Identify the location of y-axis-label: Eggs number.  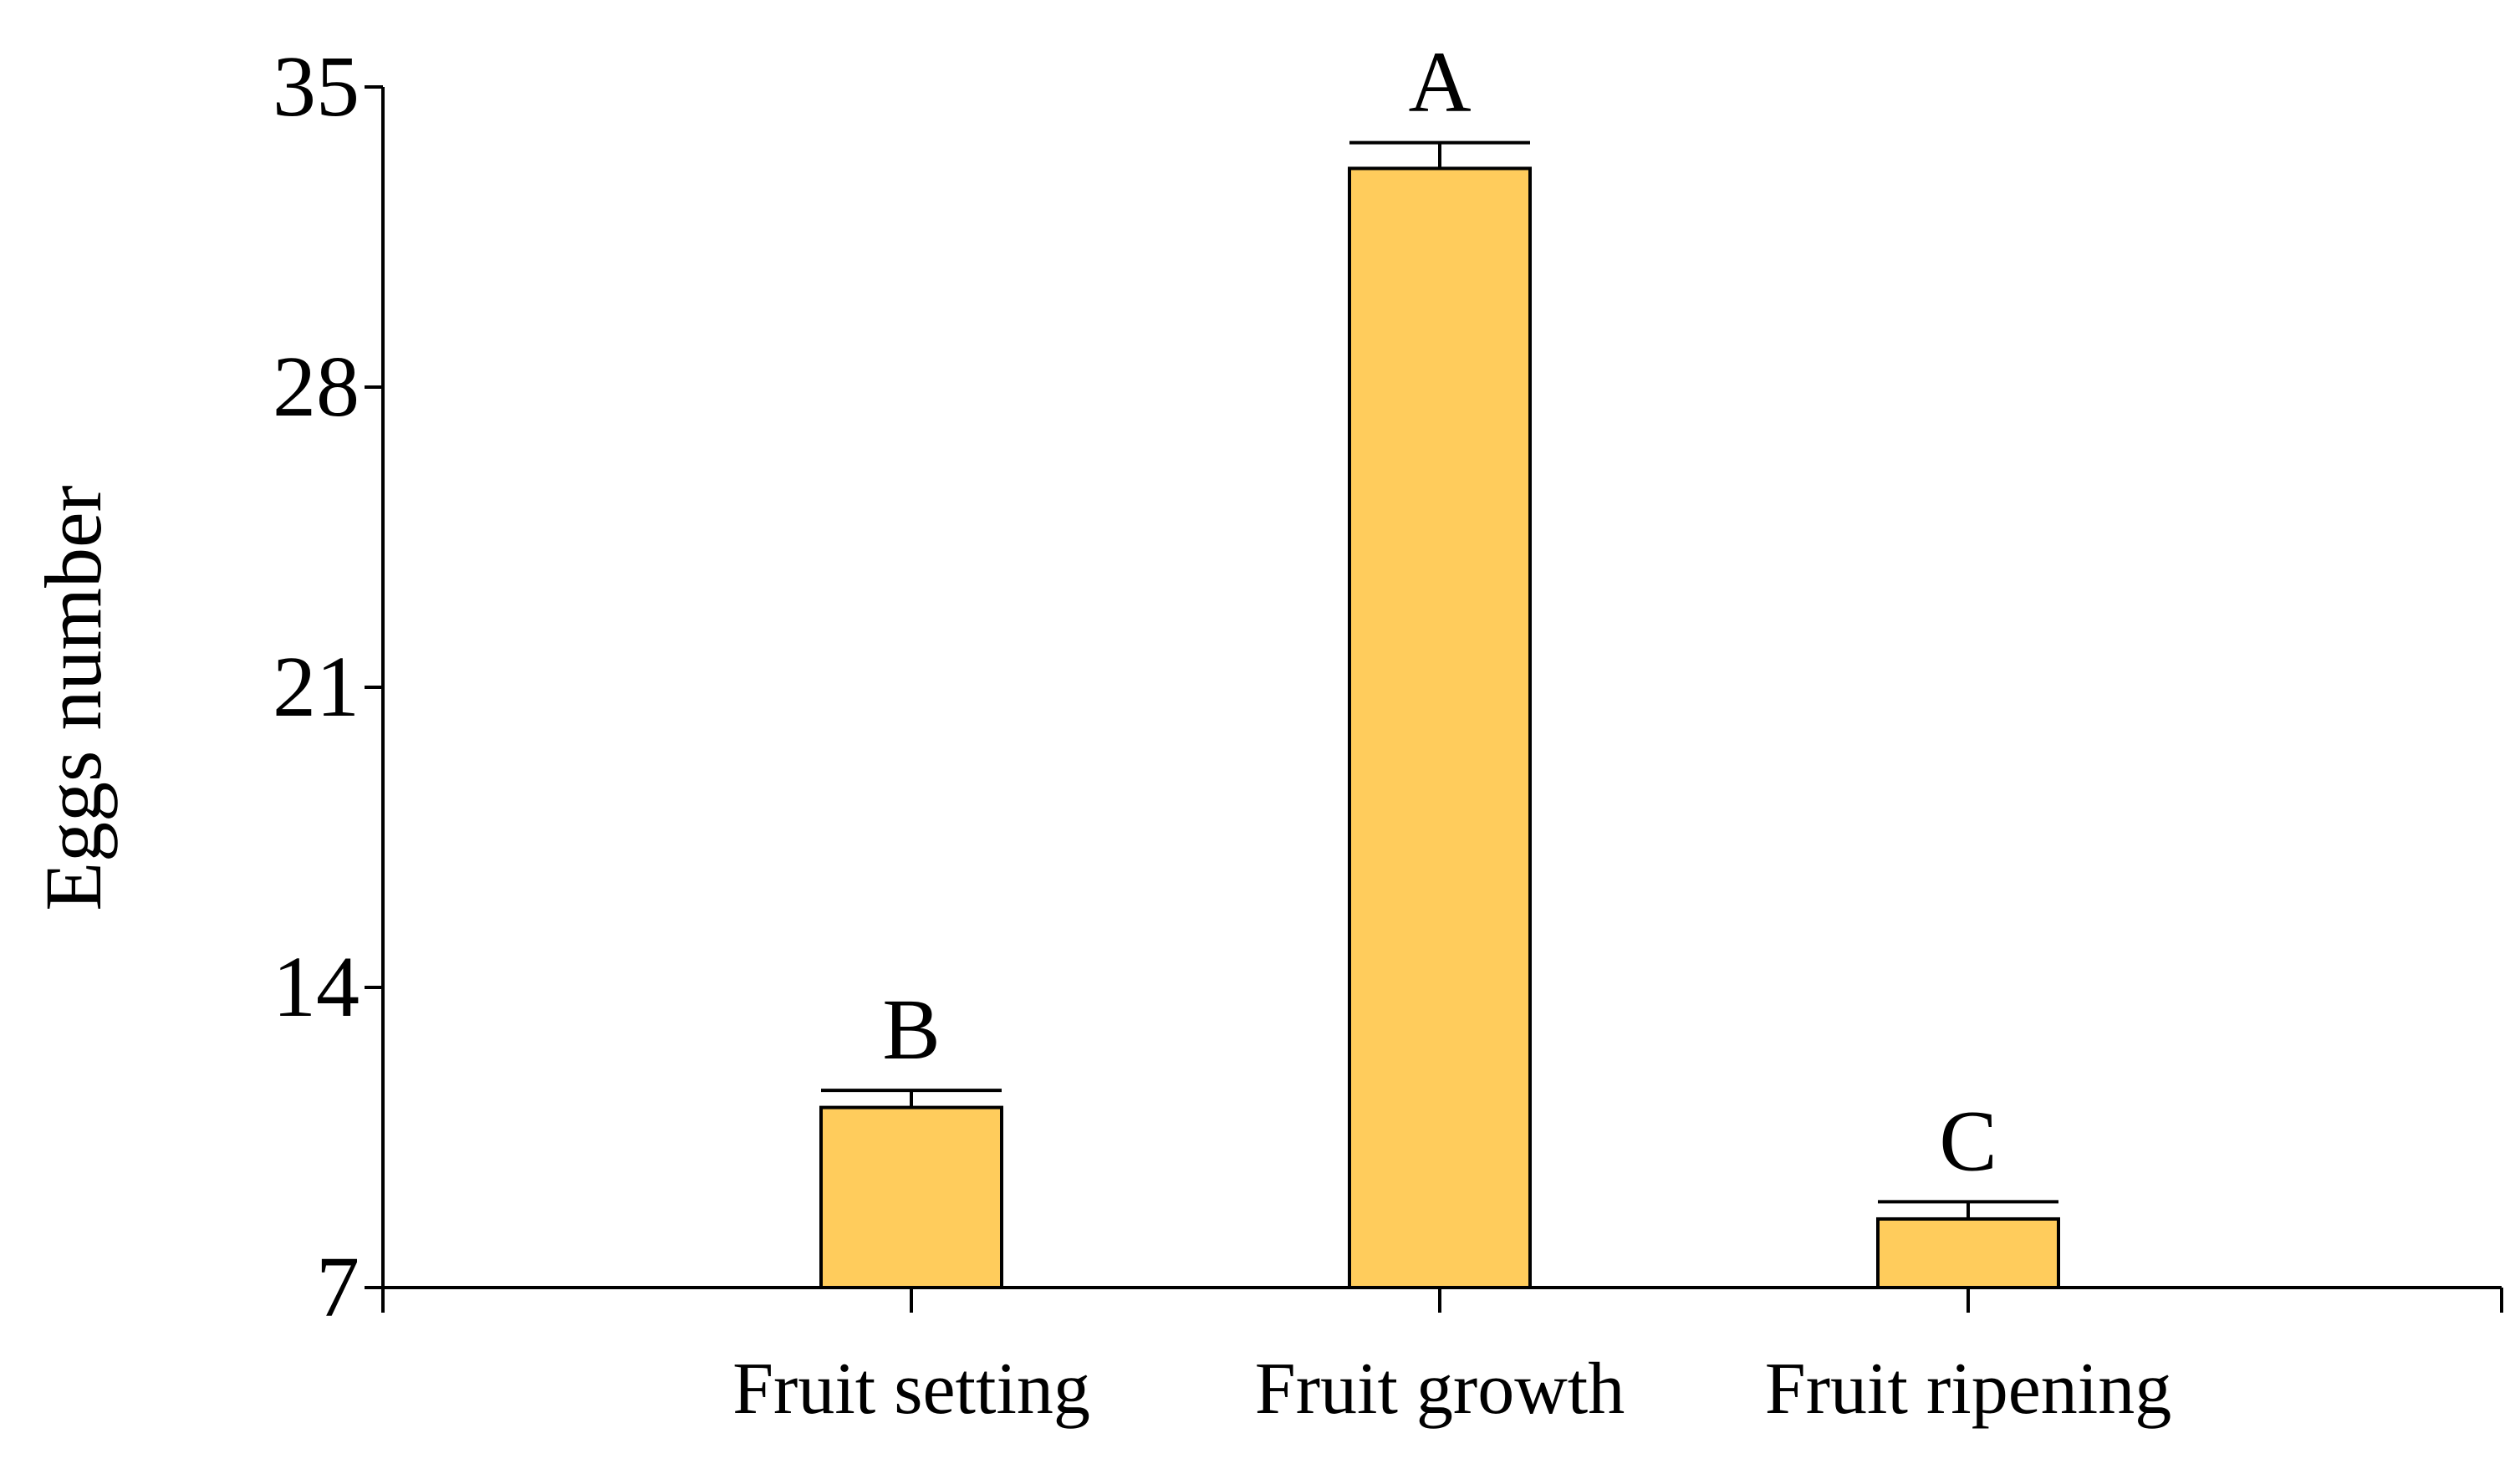
(73, 697).